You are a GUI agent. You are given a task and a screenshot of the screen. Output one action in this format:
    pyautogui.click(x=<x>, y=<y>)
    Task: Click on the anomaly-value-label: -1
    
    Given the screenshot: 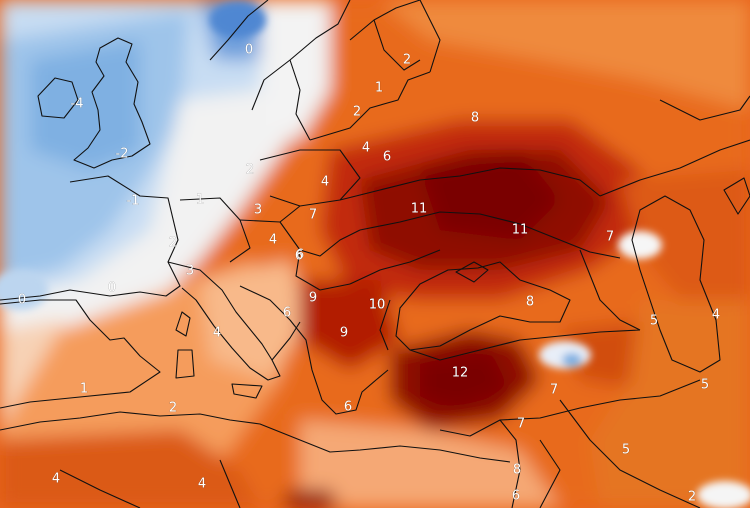 What is the action you would take?
    pyautogui.click(x=133, y=201)
    